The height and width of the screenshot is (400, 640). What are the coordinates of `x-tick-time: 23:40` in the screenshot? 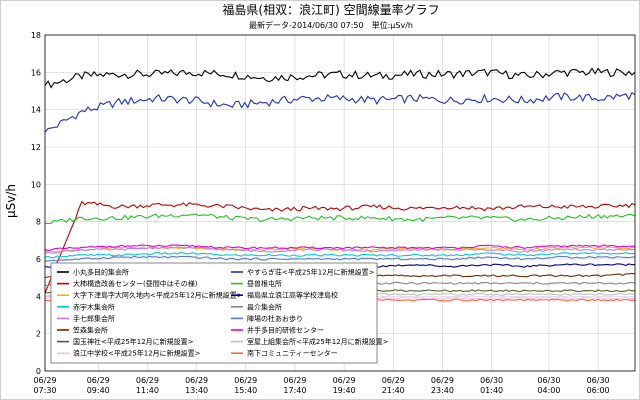 It's located at (442, 390).